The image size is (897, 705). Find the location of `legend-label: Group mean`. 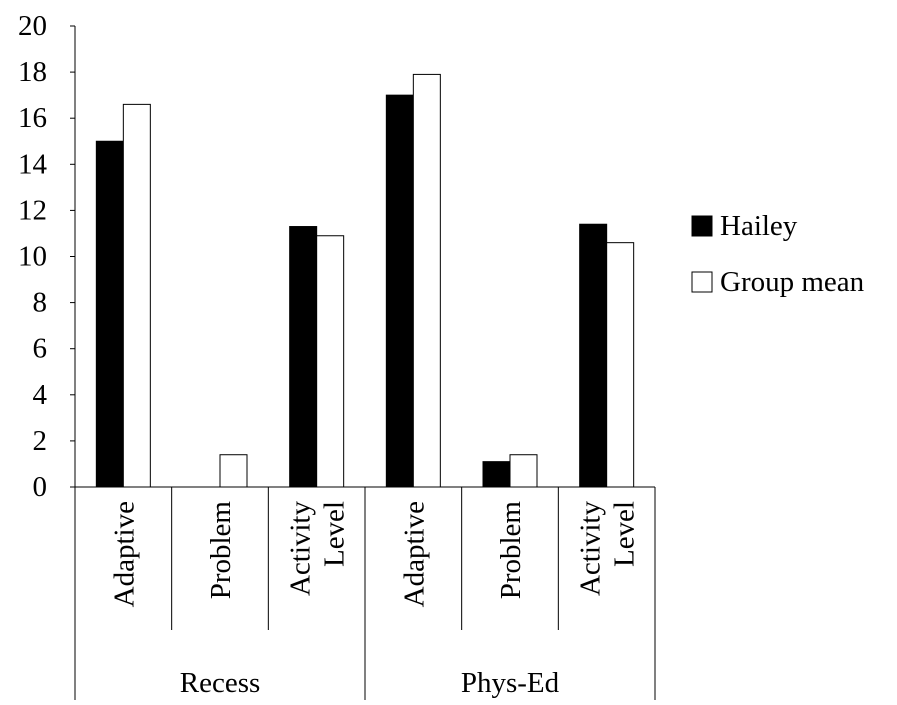

legend-label: Group mean is located at coordinates (792, 282).